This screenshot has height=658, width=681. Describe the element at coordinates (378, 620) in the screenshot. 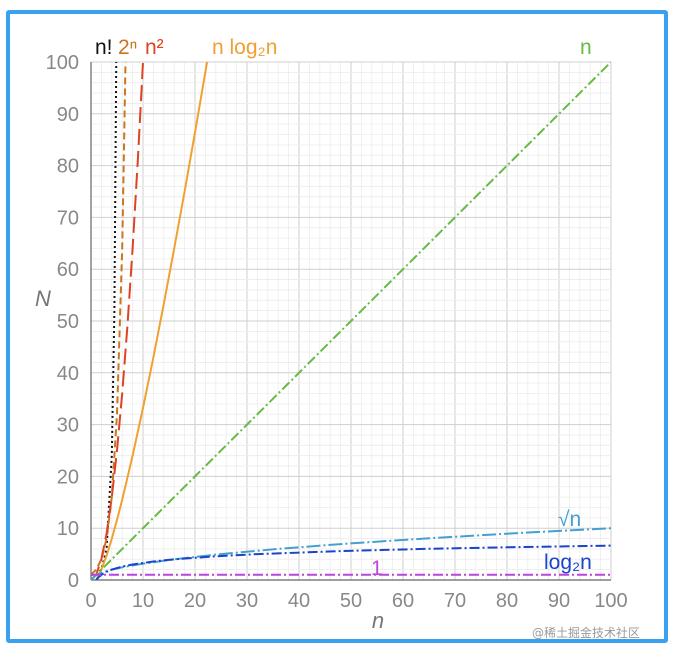

I see `x-axis-label: n` at that location.